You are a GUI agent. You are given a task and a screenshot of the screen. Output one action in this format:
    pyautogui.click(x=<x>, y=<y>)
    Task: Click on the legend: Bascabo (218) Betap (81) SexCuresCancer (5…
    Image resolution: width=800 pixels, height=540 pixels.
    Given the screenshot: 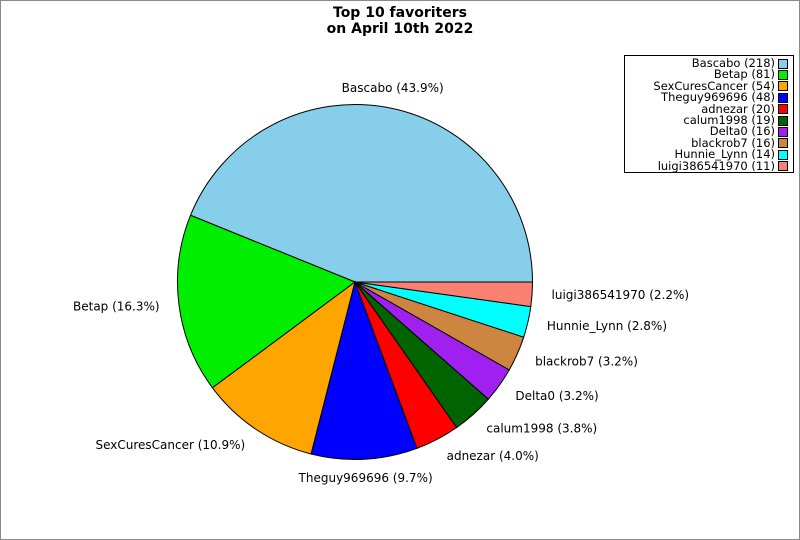 What is the action you would take?
    pyautogui.click(x=709, y=114)
    